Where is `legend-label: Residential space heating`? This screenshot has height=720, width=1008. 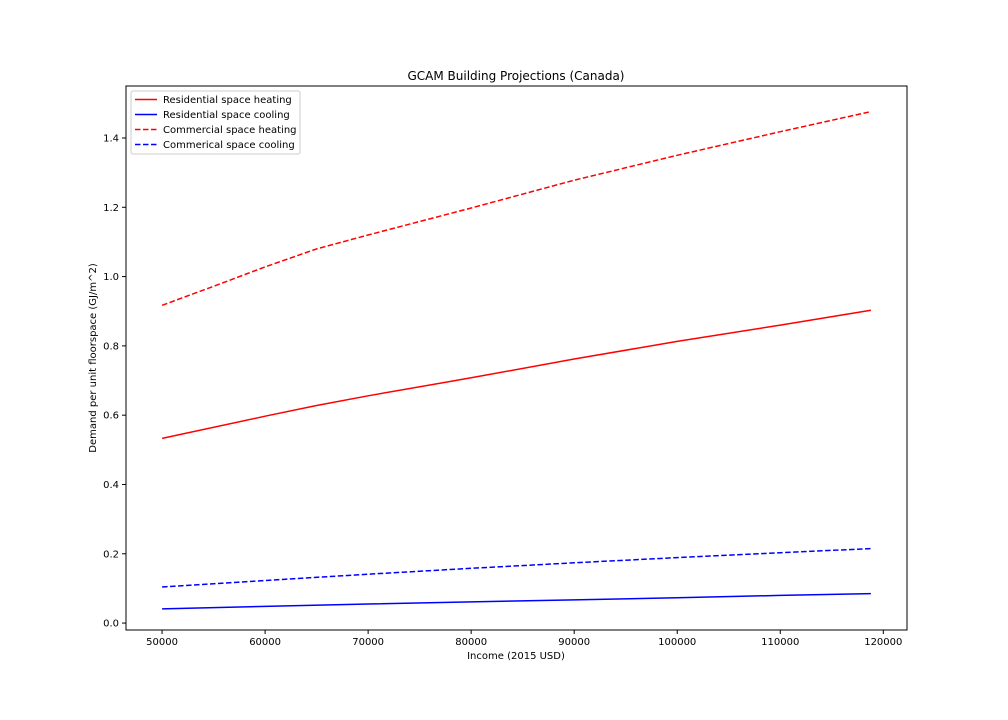 legend-label: Residential space heating is located at coordinates (227, 100).